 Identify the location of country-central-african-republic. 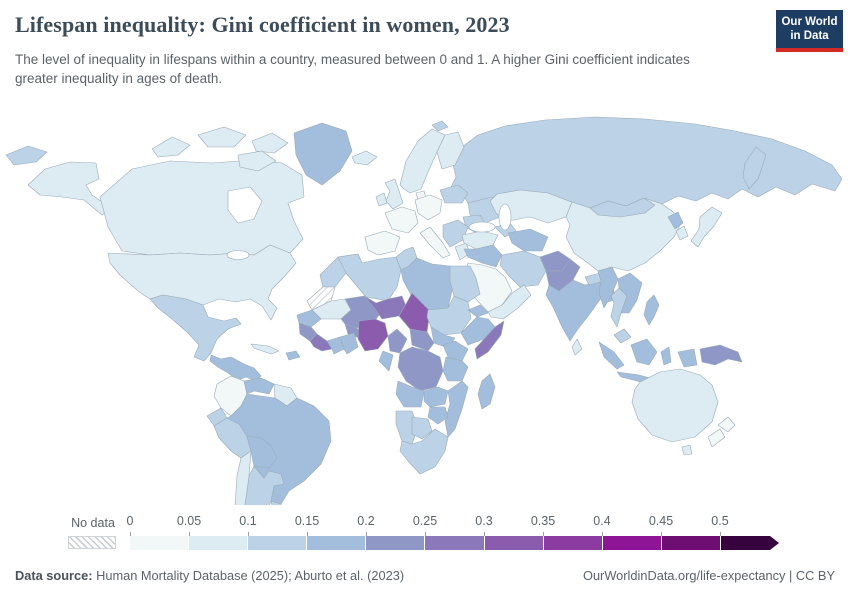
(422, 340).